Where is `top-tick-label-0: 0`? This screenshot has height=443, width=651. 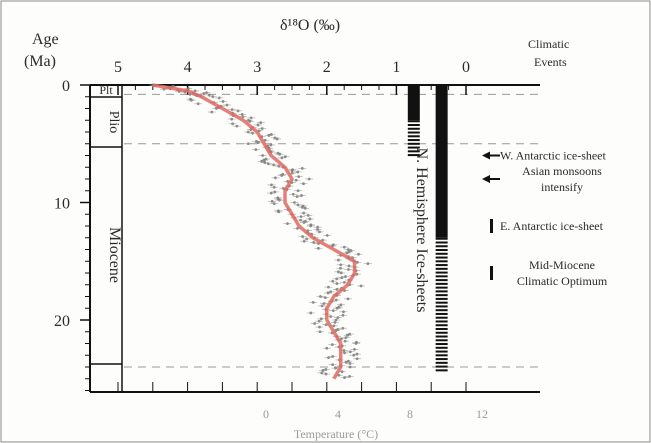 top-tick-label-0: 0 is located at coordinates (466, 67).